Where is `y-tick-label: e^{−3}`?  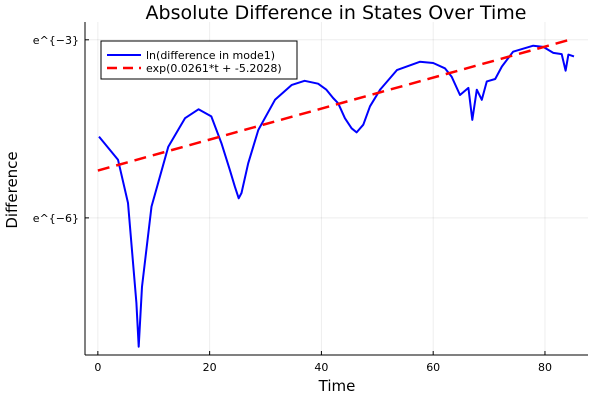 y-tick-label: e^{−3} is located at coordinates (56, 40).